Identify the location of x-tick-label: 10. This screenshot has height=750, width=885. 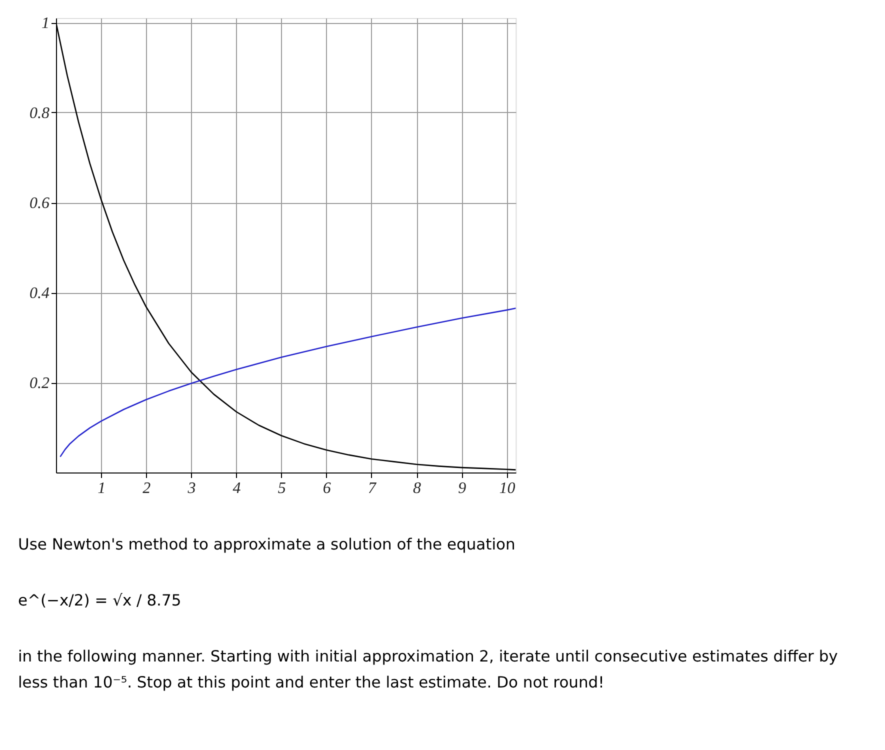
(507, 488).